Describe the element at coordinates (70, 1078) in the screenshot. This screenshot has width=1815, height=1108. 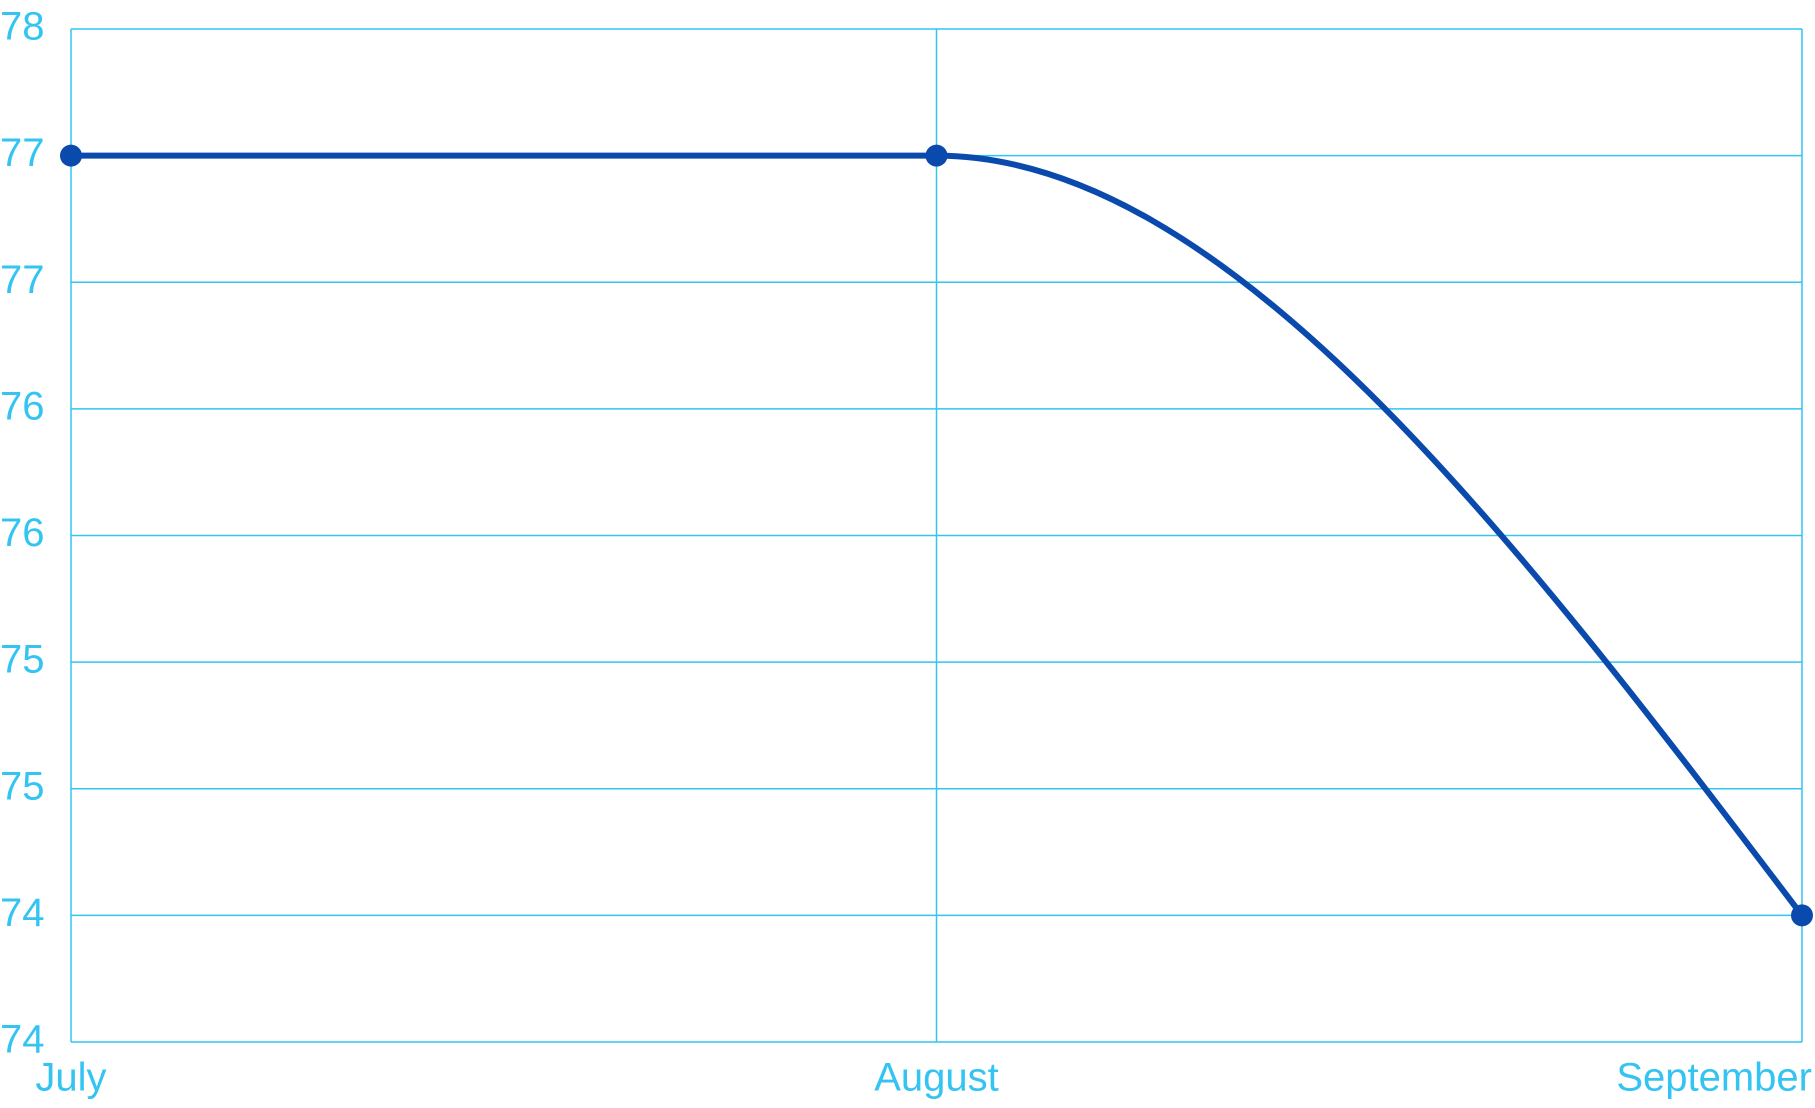
I see `x-tick-label: July` at that location.